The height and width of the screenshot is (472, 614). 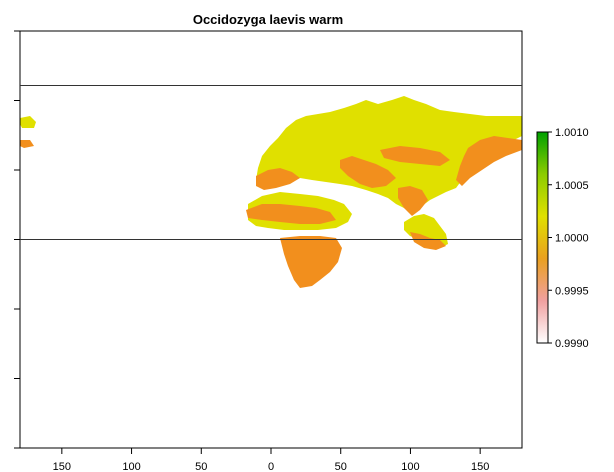 I want to click on alaska-stable-region, so click(x=28, y=122).